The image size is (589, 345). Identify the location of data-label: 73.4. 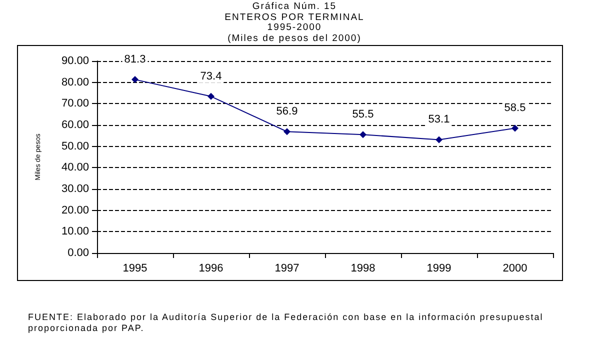
(211, 76).